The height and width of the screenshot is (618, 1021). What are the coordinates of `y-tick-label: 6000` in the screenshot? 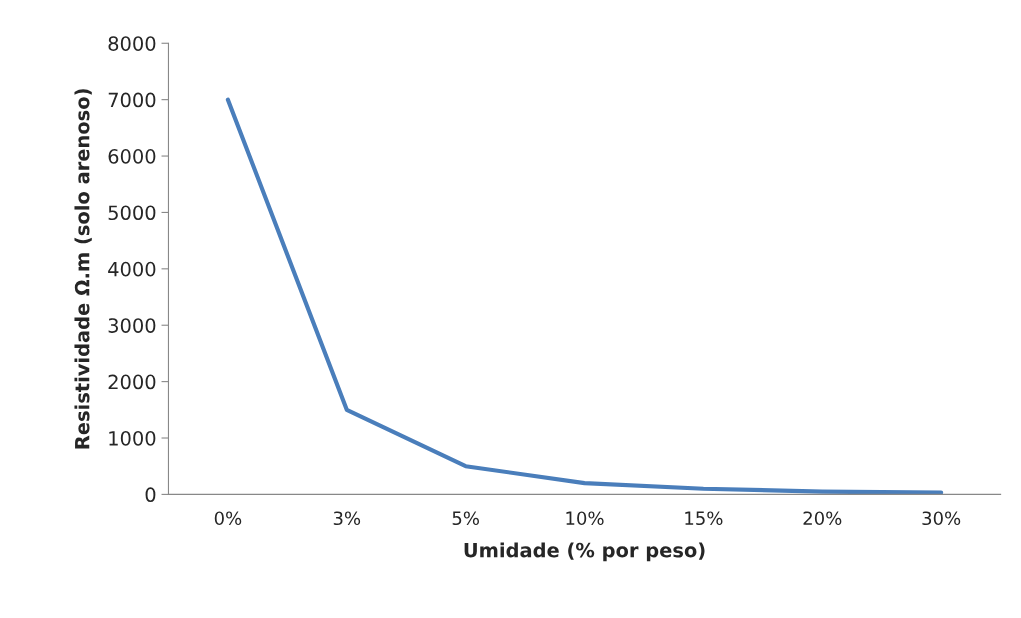 It's located at (132, 156).